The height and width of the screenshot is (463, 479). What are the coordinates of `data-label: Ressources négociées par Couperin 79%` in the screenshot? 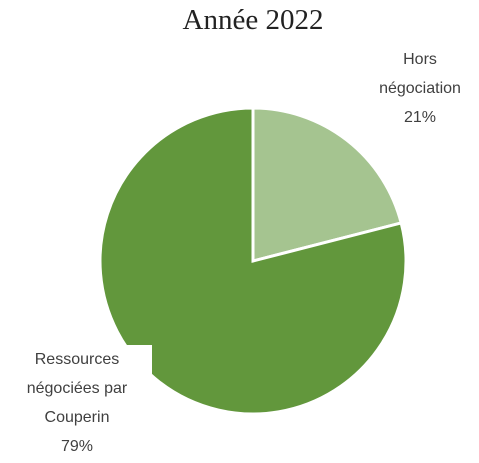 It's located at (77, 403).